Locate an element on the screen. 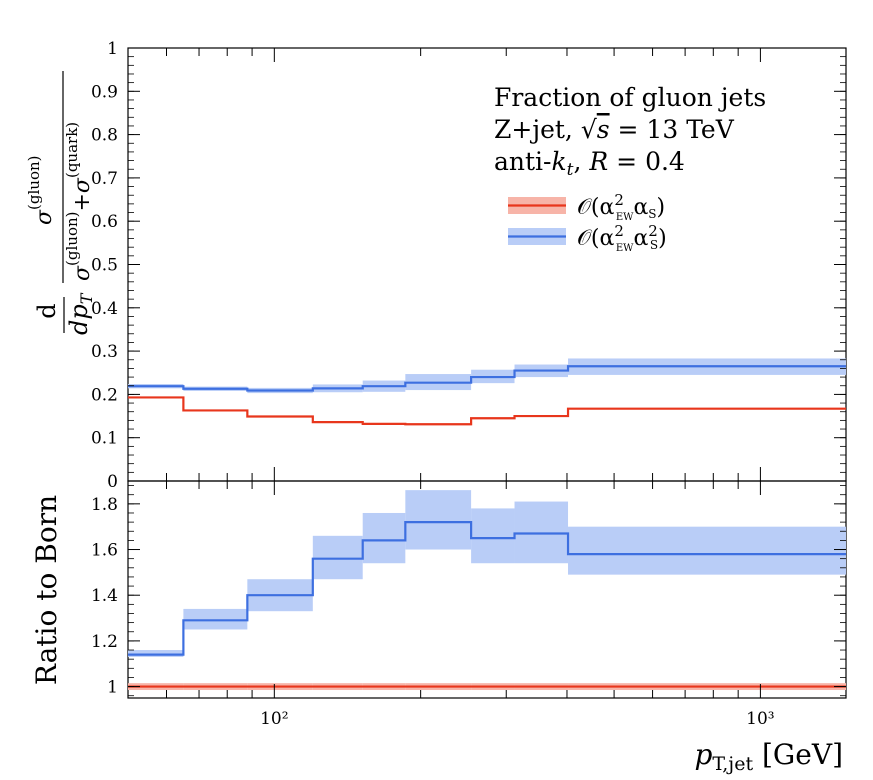 The width and height of the screenshot is (873, 780). main-ytick-labels: 0 0.1 0.2 0.3 0.4 0.5 0.6 0.7 0.8 0.9 1 is located at coordinates (104, 265).